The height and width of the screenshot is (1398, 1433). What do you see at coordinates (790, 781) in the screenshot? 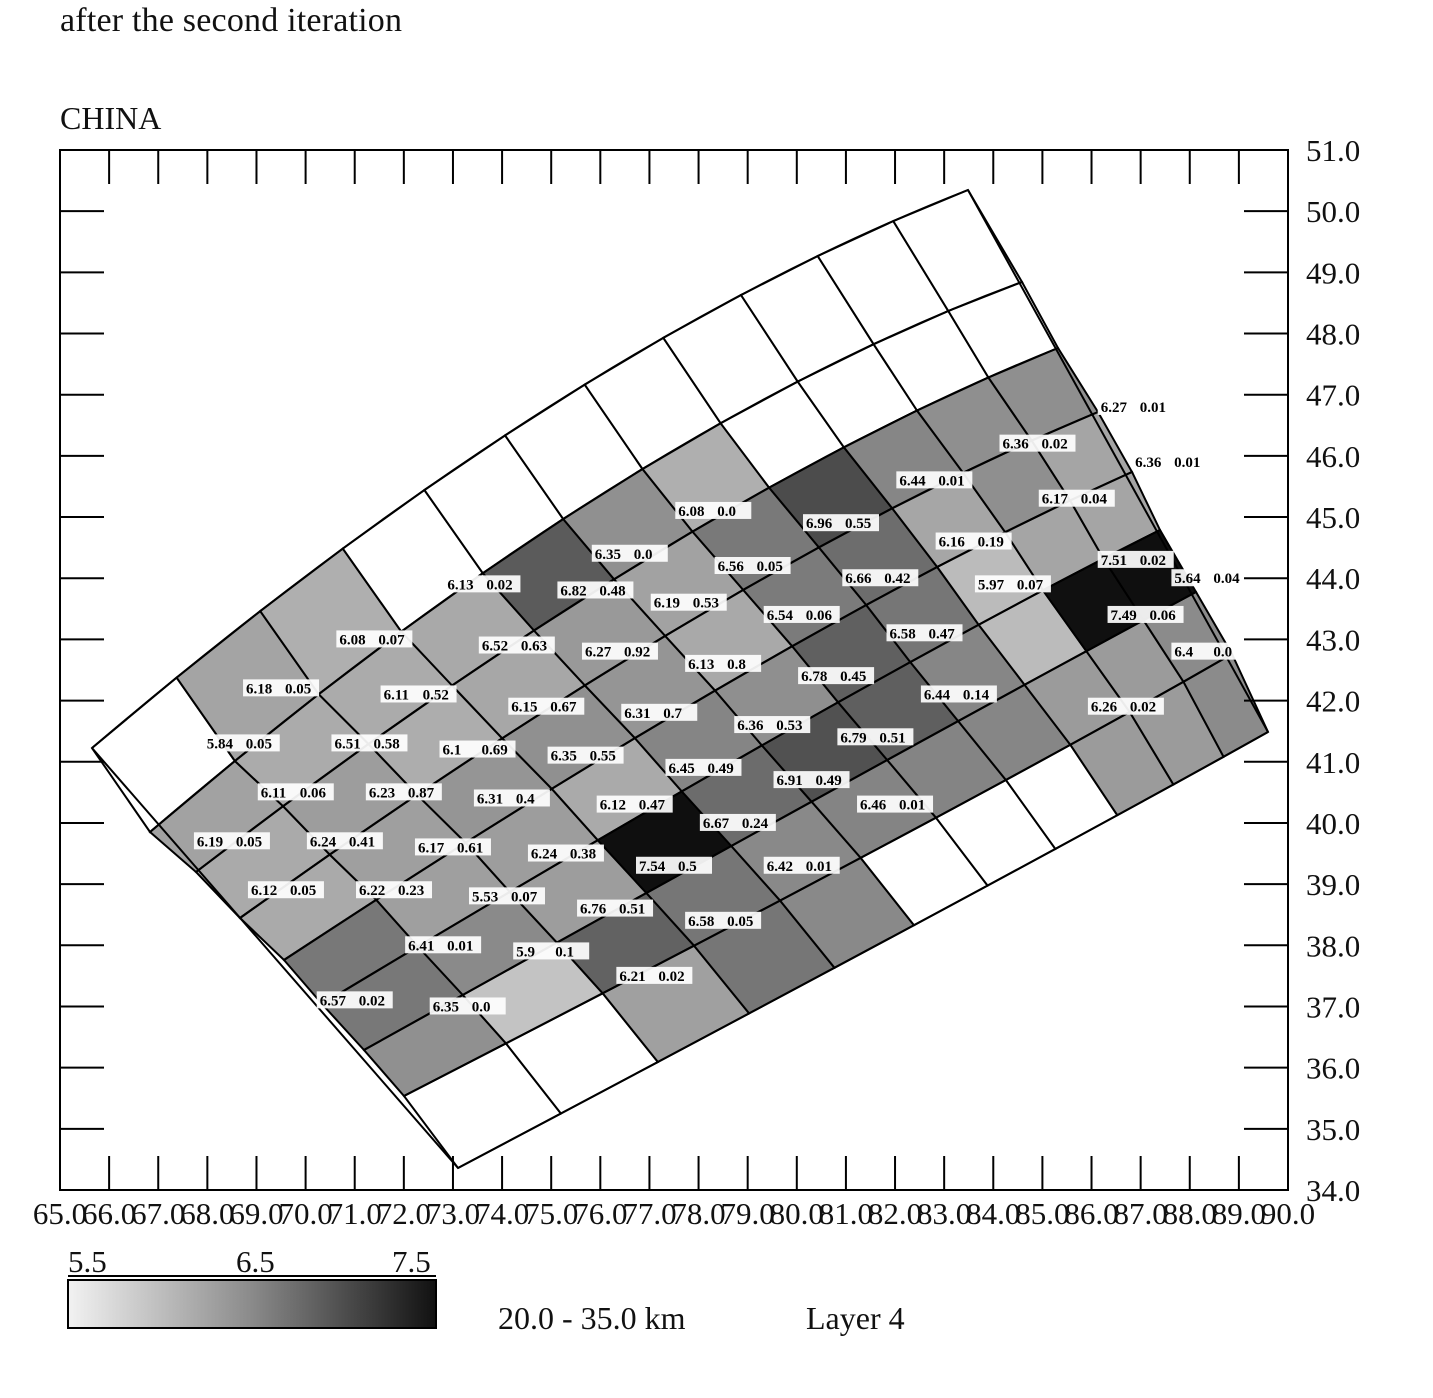
I see `cell-velocity-value: 6.91` at bounding box center [790, 781].